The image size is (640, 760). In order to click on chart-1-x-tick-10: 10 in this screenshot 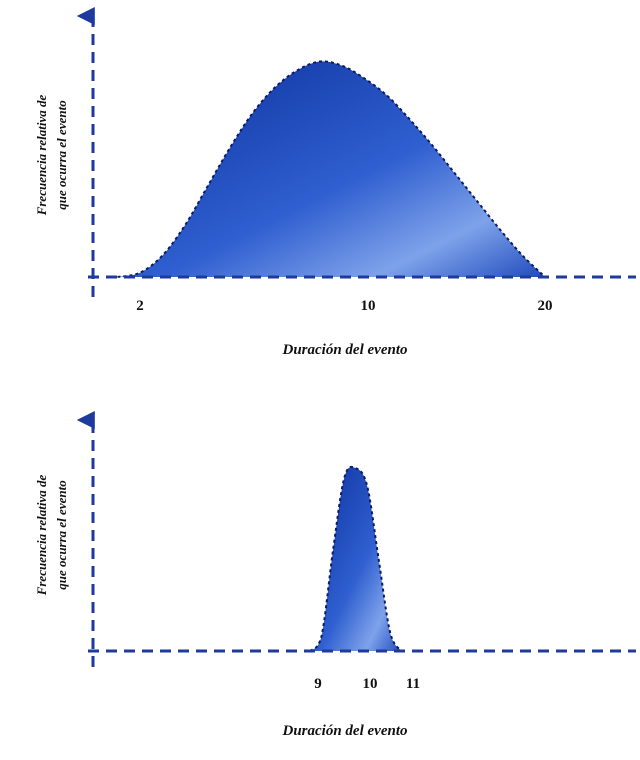, I will do `click(368, 306)`.